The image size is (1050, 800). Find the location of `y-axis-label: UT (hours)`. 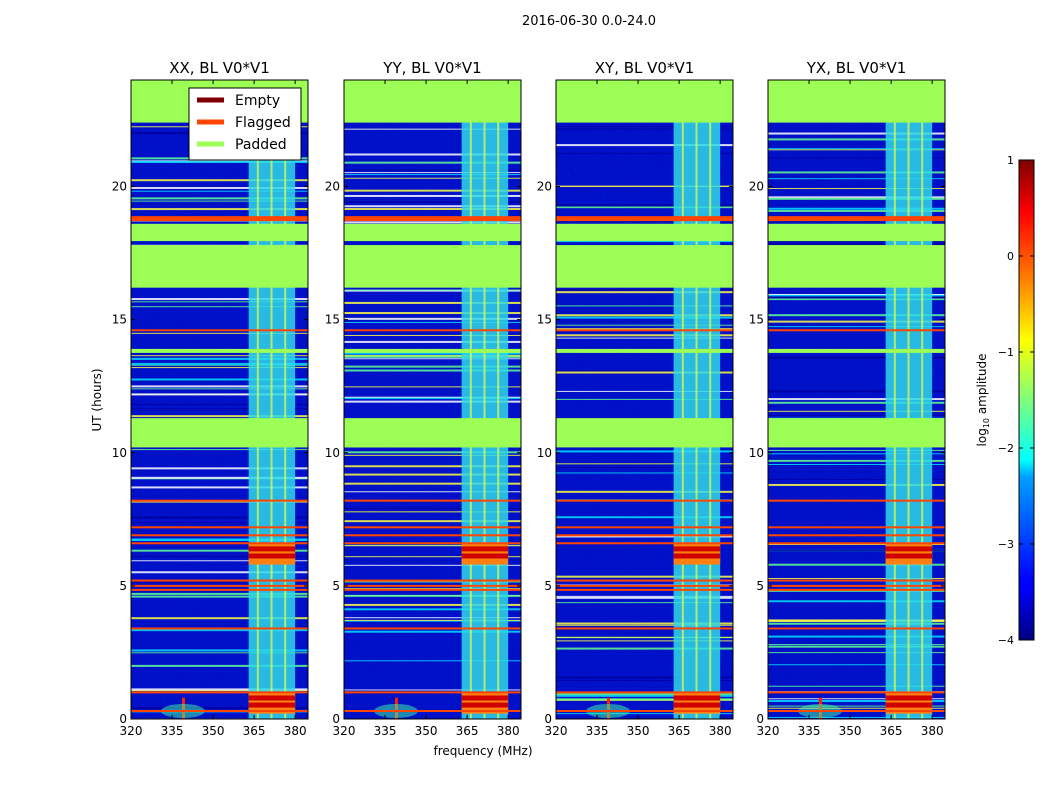

y-axis-label: UT (hours) is located at coordinates (97, 399).